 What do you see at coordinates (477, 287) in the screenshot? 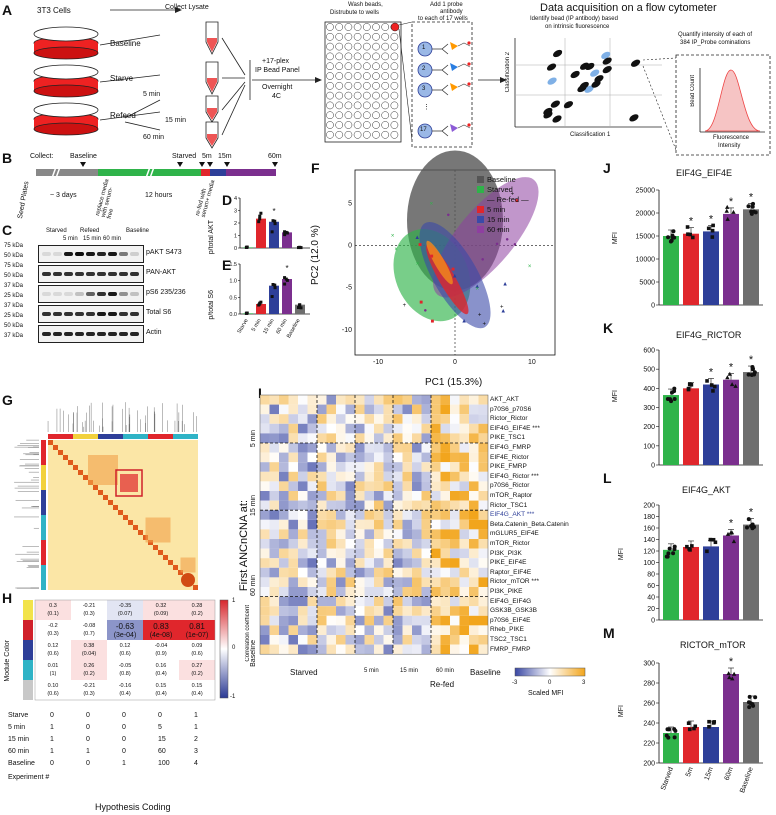
I see `pca-point: ▲` at bounding box center [477, 287].